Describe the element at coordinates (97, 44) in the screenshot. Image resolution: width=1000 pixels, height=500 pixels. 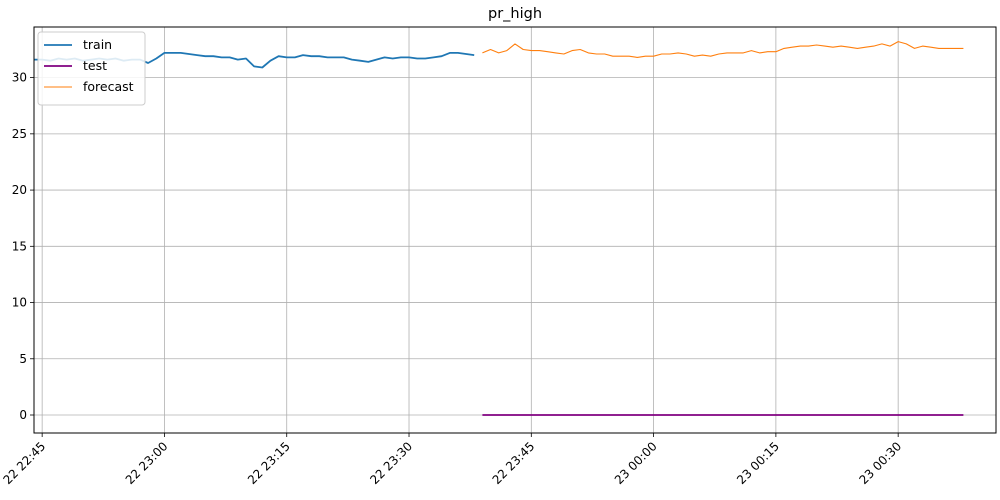
I see `legend-label-train: train` at that location.